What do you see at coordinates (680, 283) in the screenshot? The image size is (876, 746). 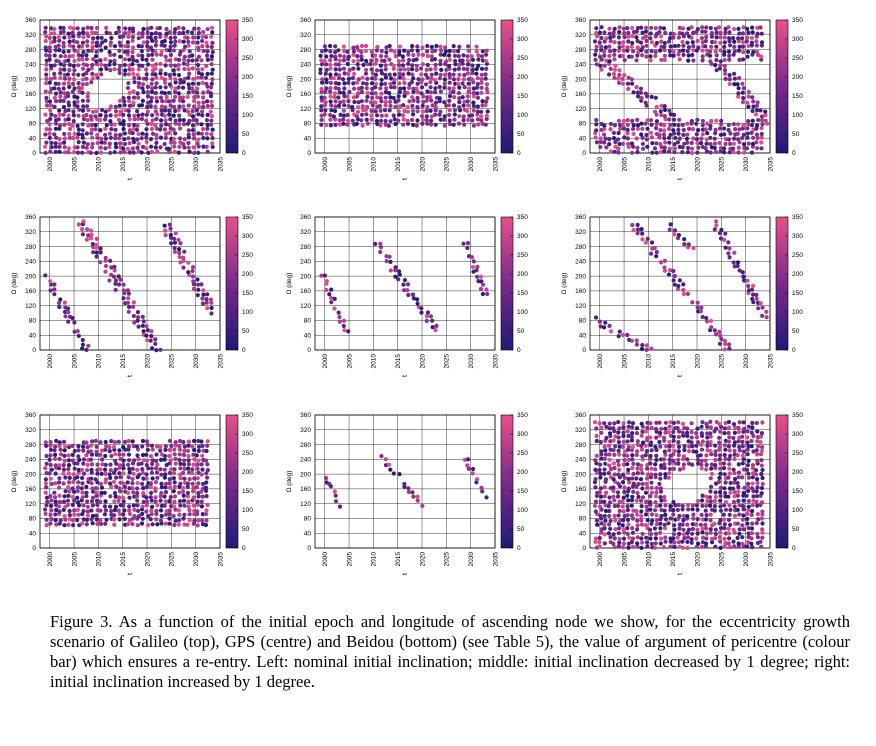 I see `plot-frame` at bounding box center [680, 283].